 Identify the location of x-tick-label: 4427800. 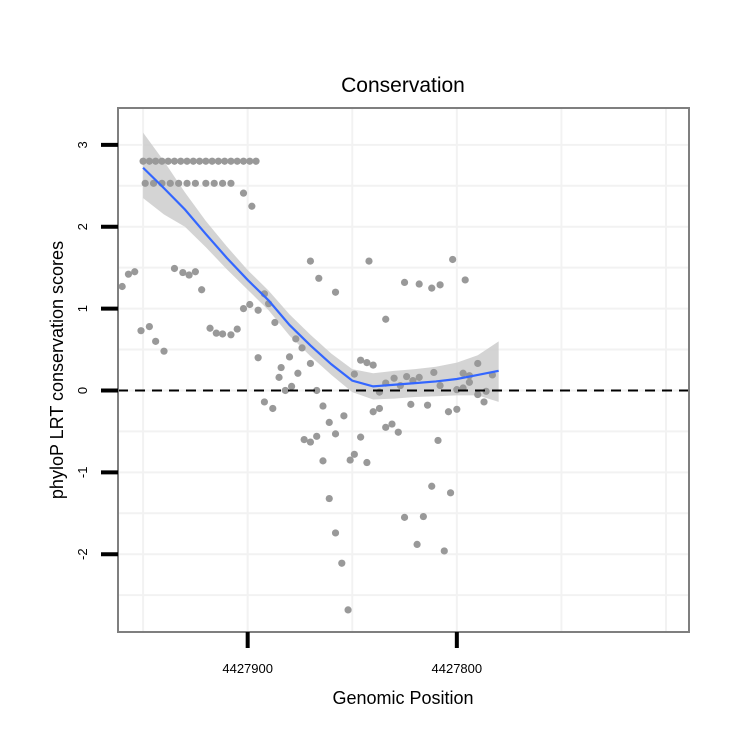
(457, 668).